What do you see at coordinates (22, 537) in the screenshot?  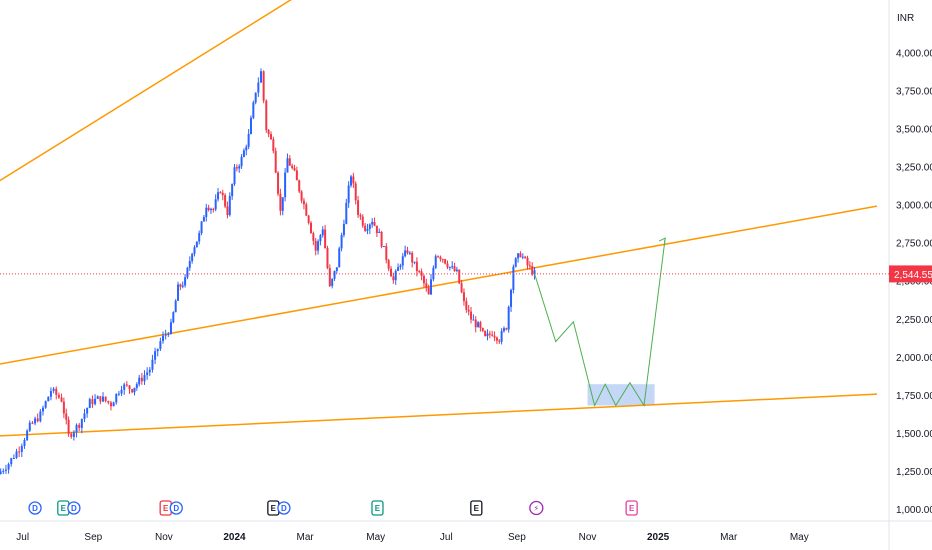 I see `time-tick-label: Jul` at bounding box center [22, 537].